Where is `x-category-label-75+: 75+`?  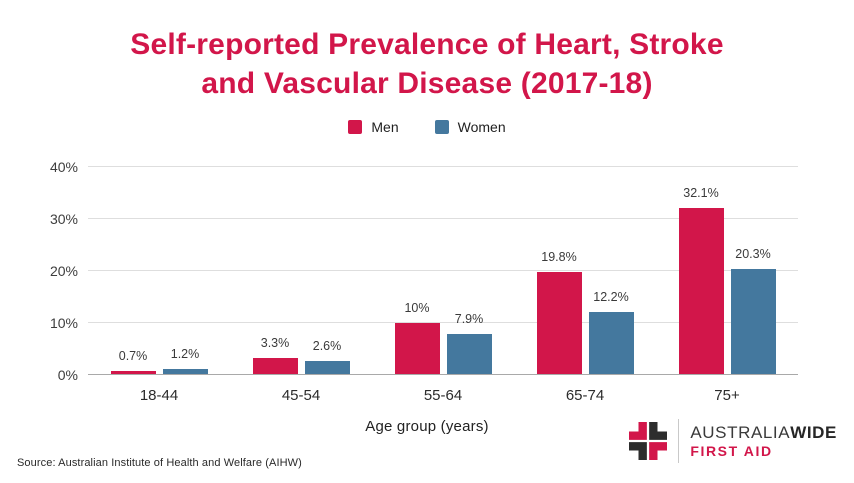
x-category-label-75+: 75+ is located at coordinates (727, 395).